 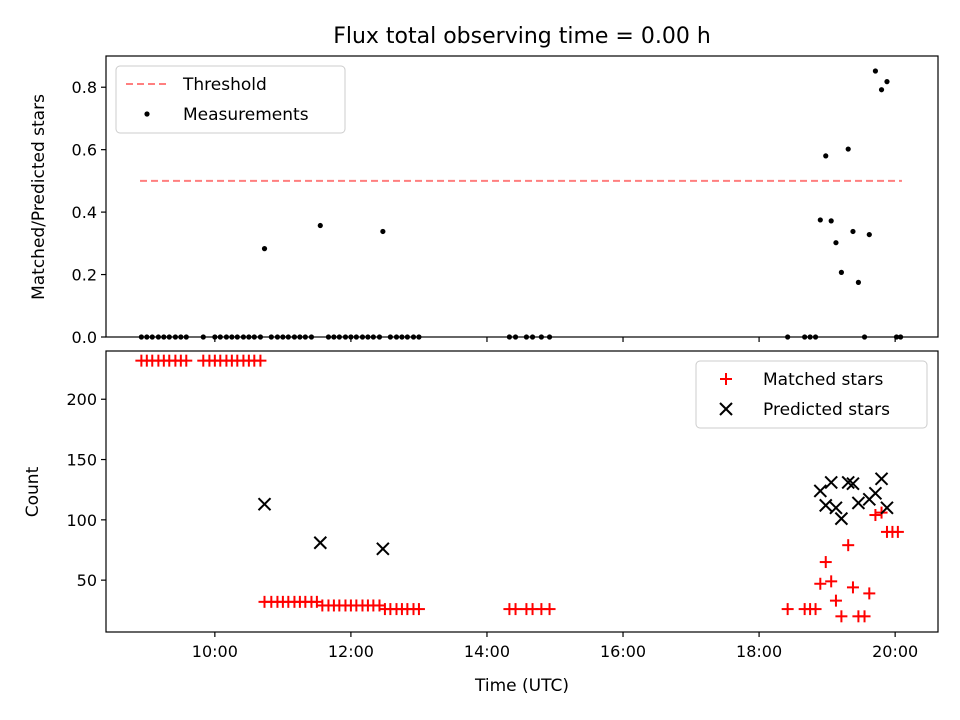 I want to click on bottom-x-tick-label: 16:00, so click(x=623, y=651).